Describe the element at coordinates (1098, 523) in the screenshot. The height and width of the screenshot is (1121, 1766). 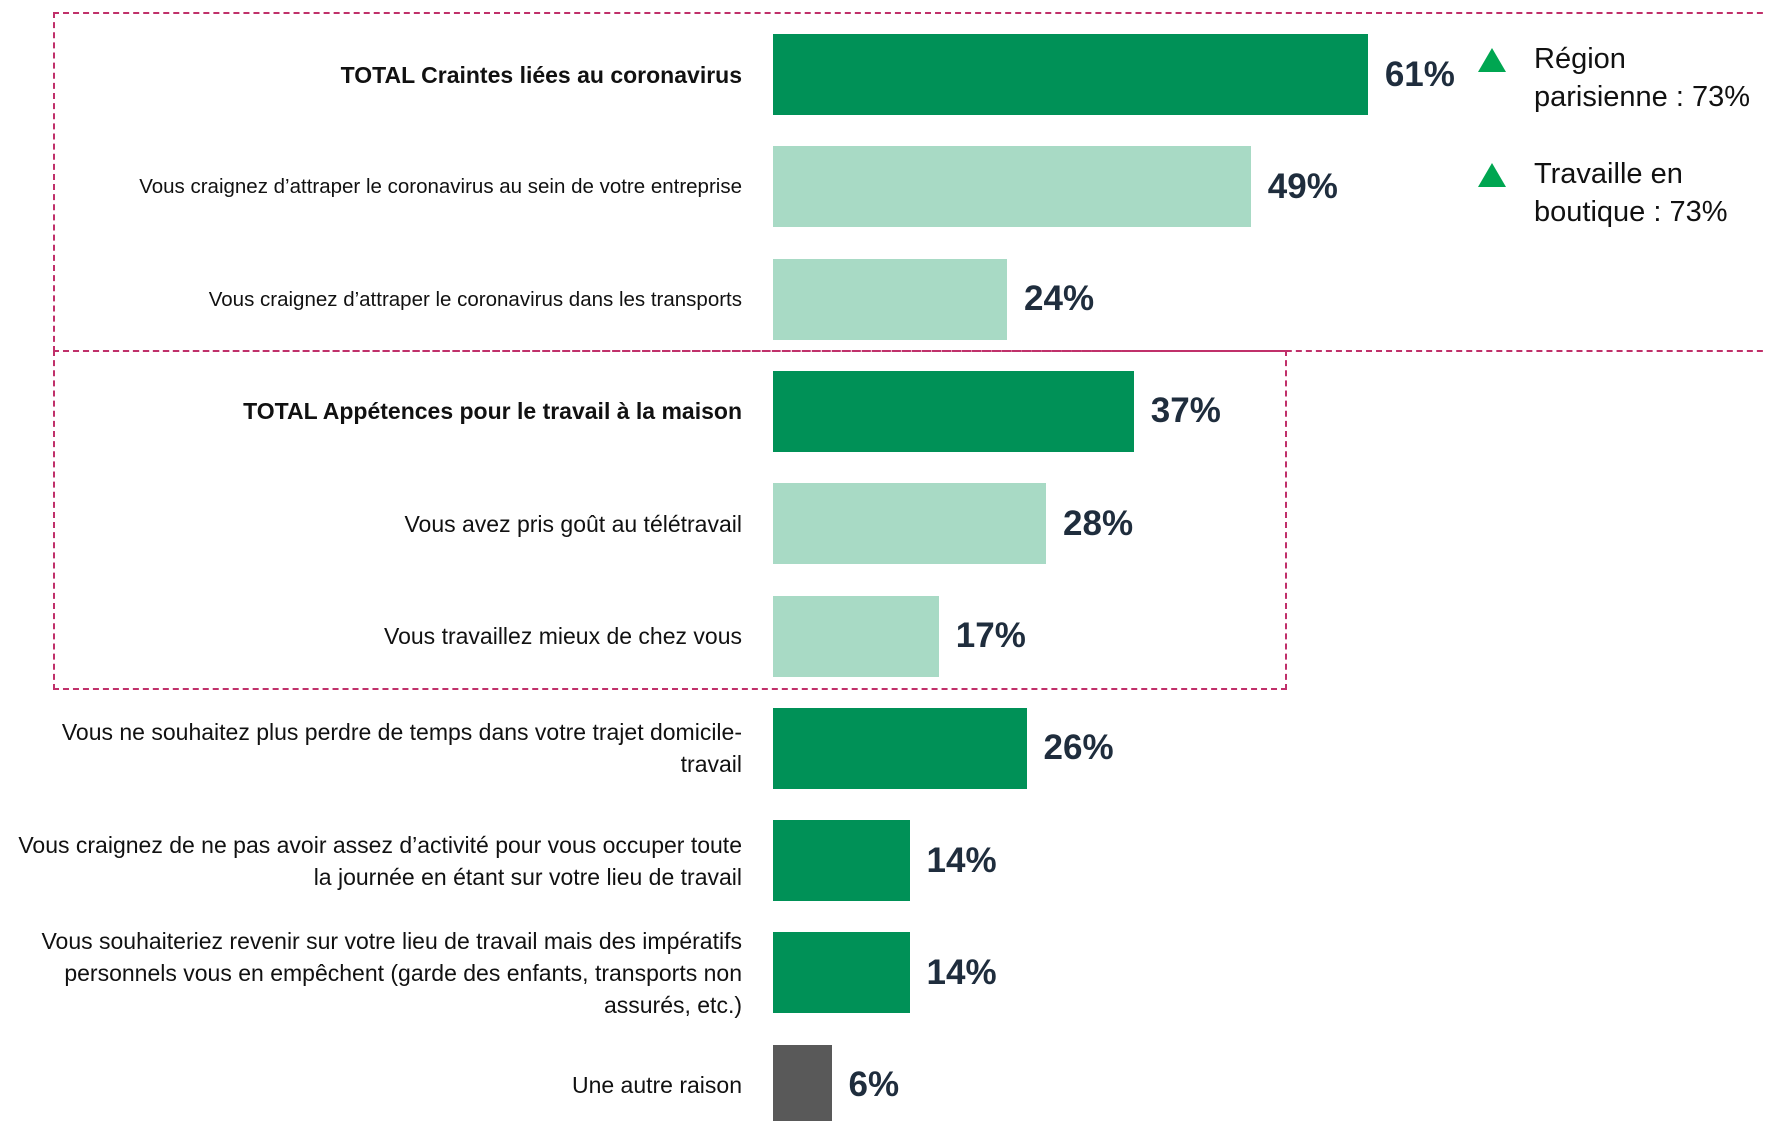
I see `value-label: 28%` at that location.